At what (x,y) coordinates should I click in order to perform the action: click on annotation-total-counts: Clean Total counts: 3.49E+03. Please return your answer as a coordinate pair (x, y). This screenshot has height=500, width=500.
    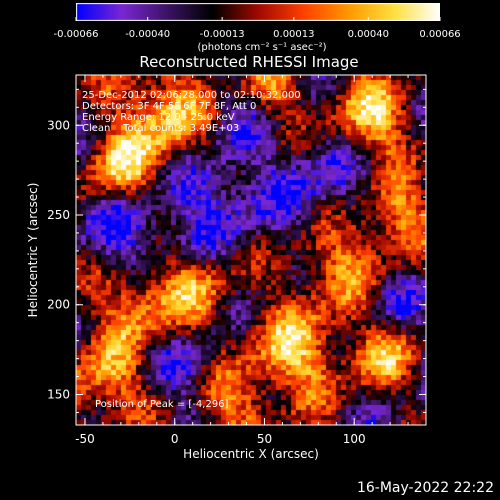
    Looking at the image, I should click on (160, 128).